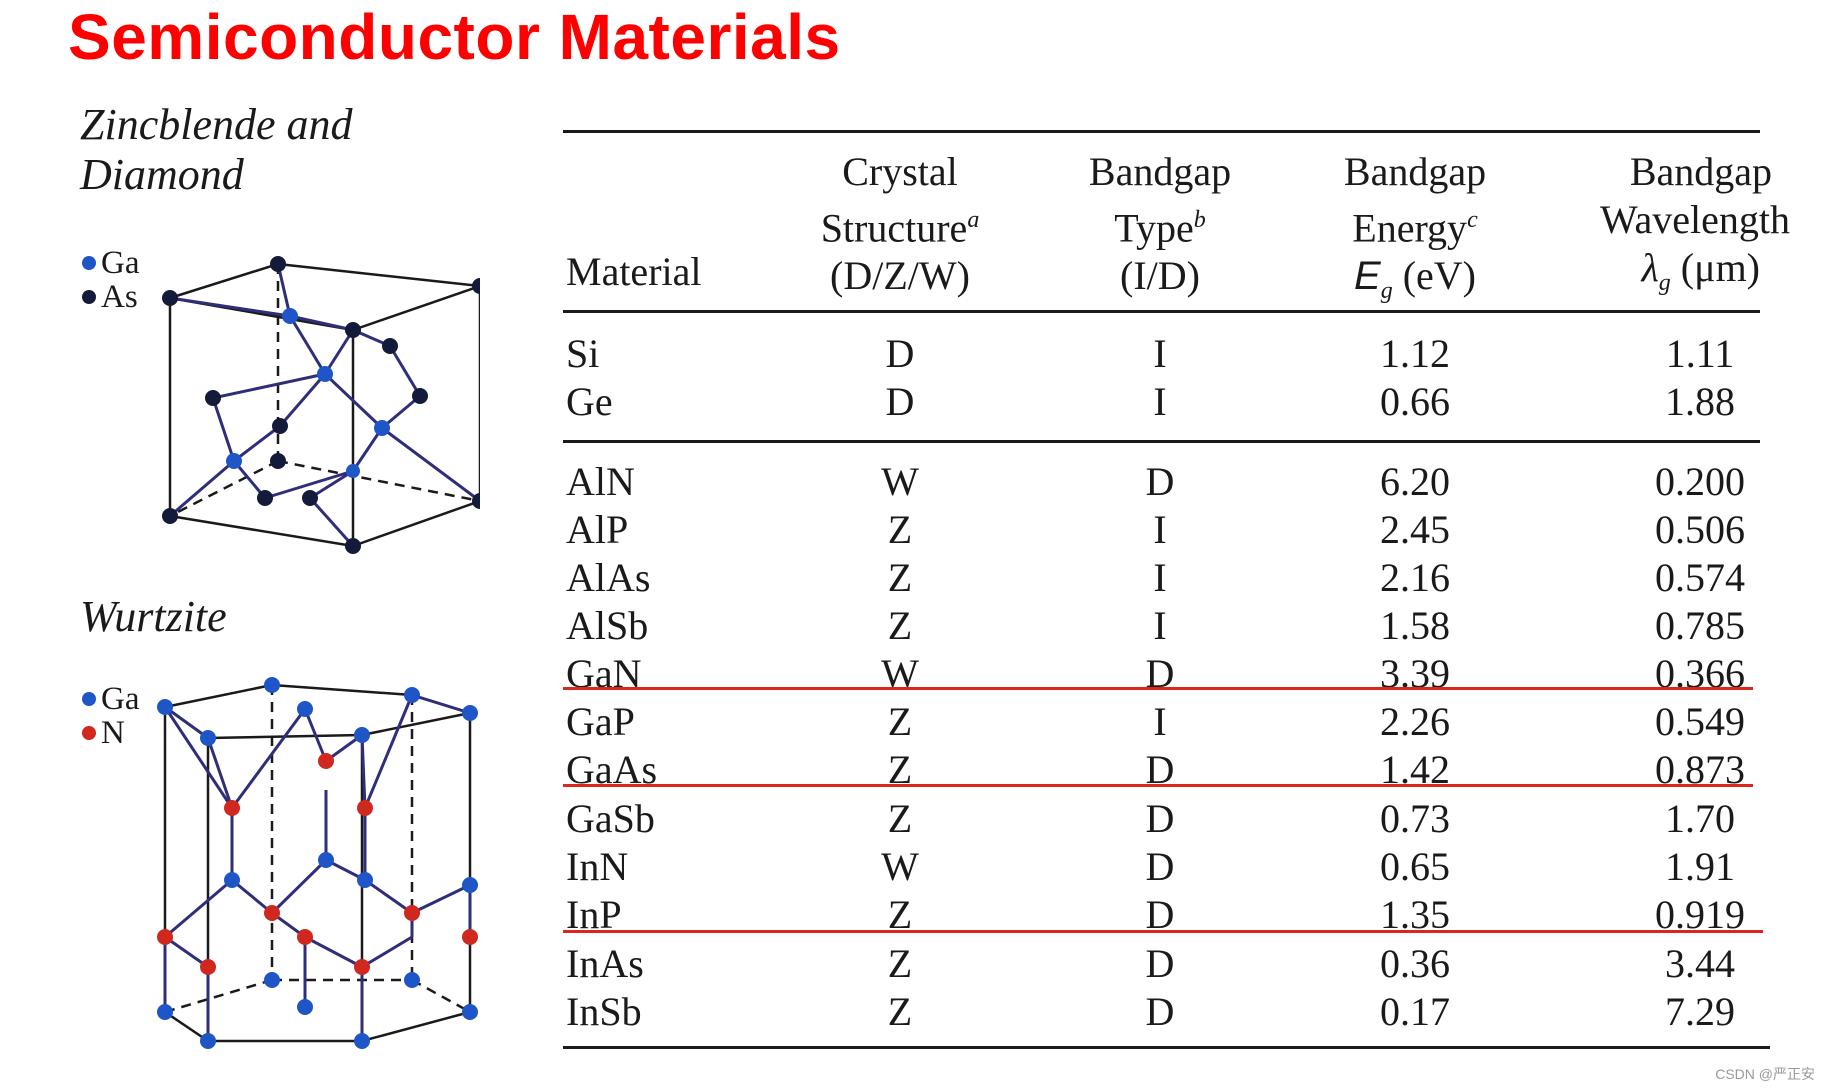 Image resolution: width=1827 pixels, height=1090 pixels. Describe the element at coordinates (1700, 401) in the screenshot. I see `cell-wavelength: 1.88` at that location.